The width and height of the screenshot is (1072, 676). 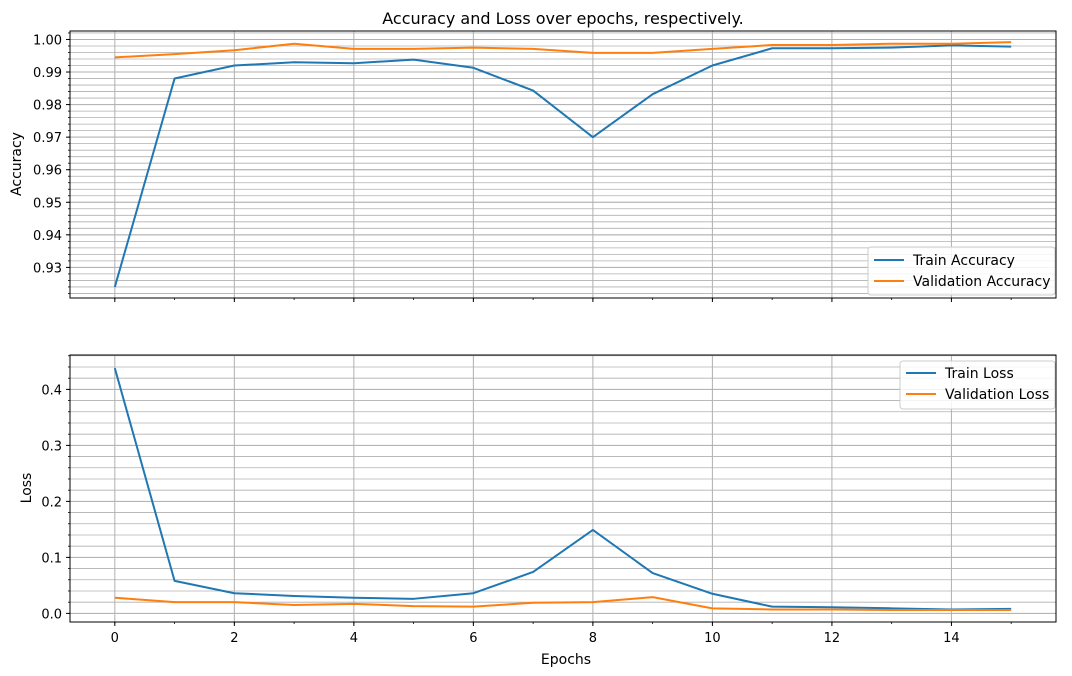 I want to click on x-tick-label: 6, so click(x=473, y=638).